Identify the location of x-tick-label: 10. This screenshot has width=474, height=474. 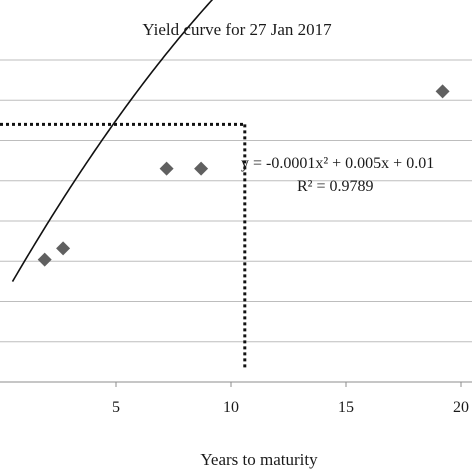
(231, 407).